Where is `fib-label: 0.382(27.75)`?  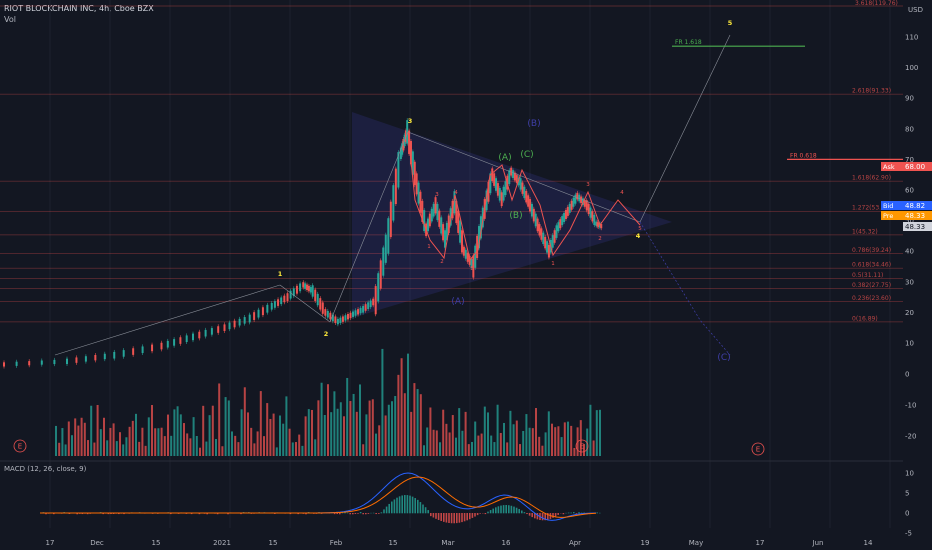
fib-label: 0.382(27.75) is located at coordinates (871, 285).